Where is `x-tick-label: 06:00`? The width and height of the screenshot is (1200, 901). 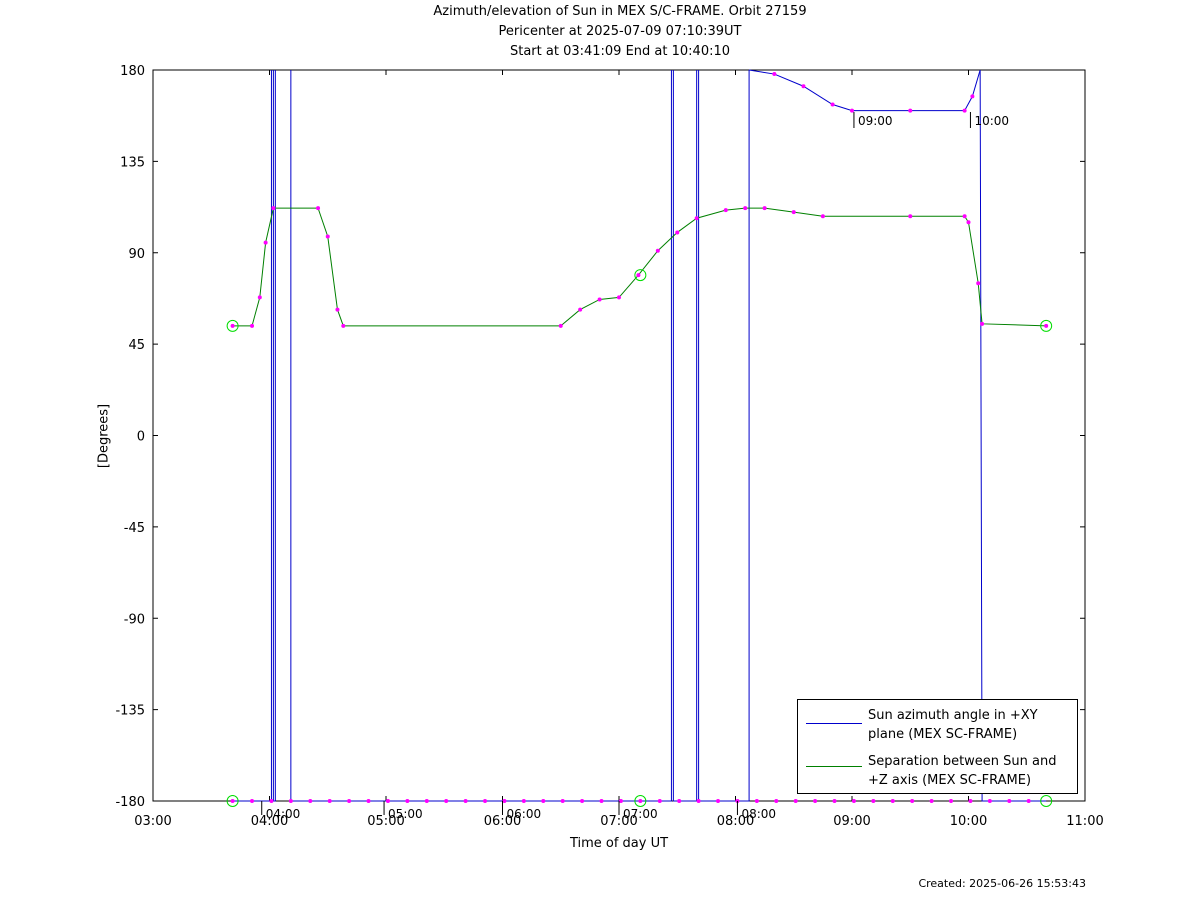
x-tick-label: 06:00 is located at coordinates (502, 821).